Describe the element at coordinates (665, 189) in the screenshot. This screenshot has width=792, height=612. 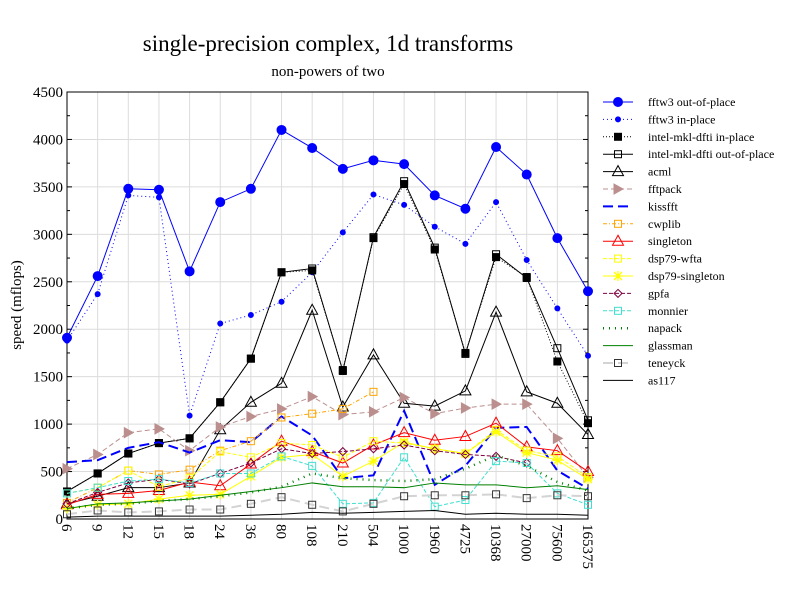
I see `legend-label: fftpack` at that location.